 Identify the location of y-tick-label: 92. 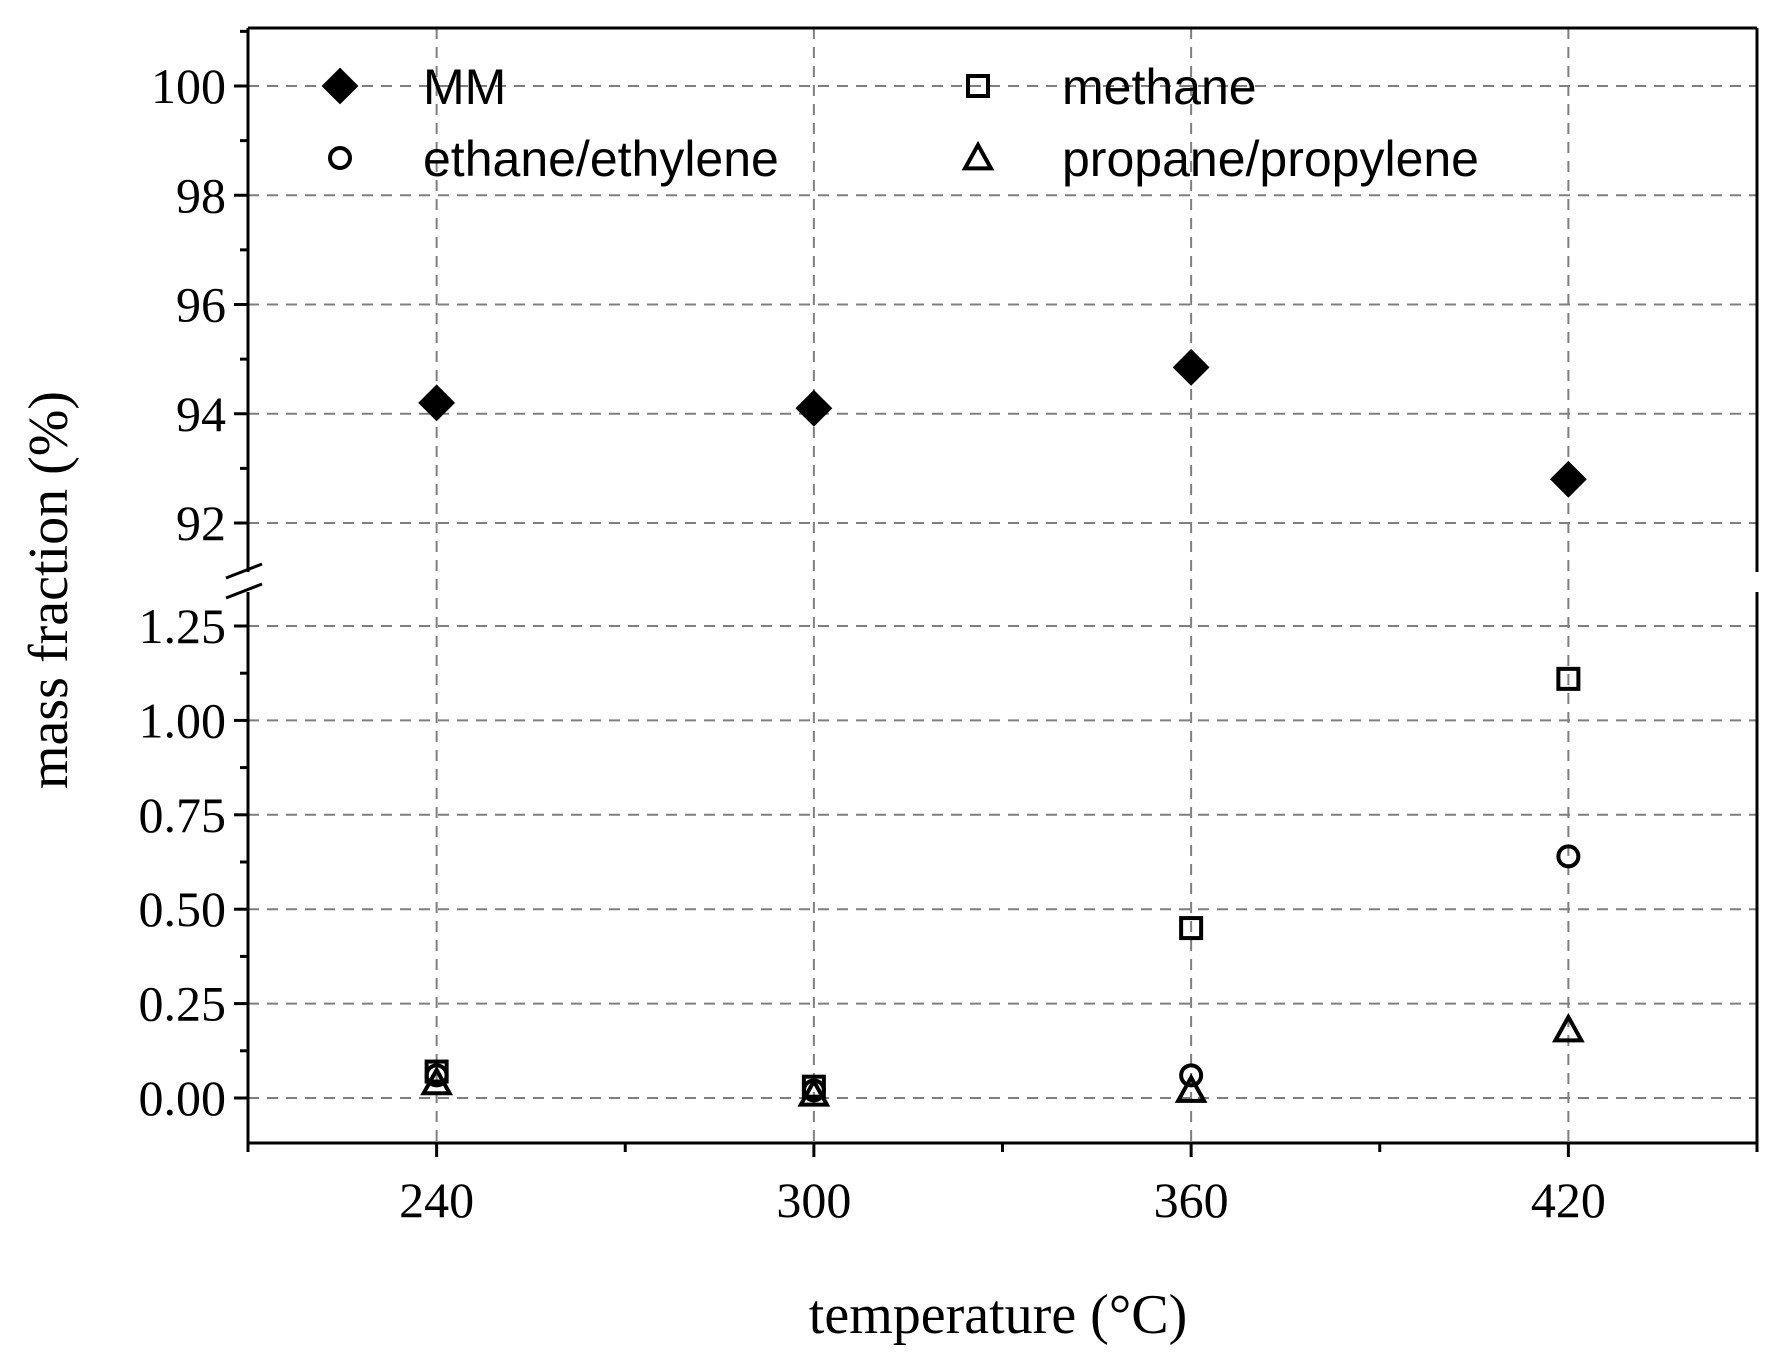
(201, 523).